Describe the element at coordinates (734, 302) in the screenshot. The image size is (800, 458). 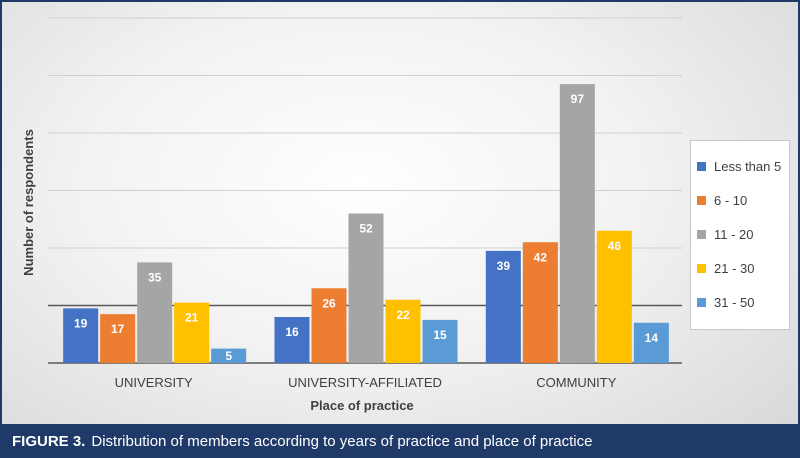
I see `legend-label: 31 - 50` at that location.